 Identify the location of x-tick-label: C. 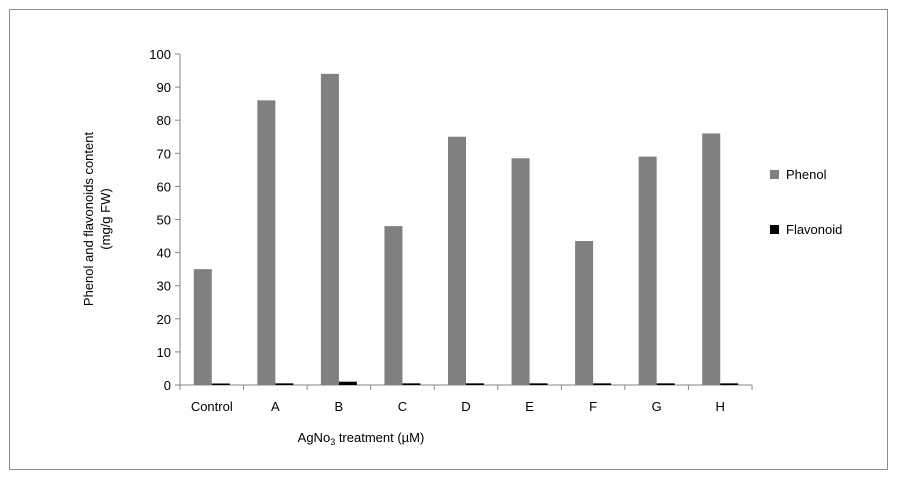
(402, 406).